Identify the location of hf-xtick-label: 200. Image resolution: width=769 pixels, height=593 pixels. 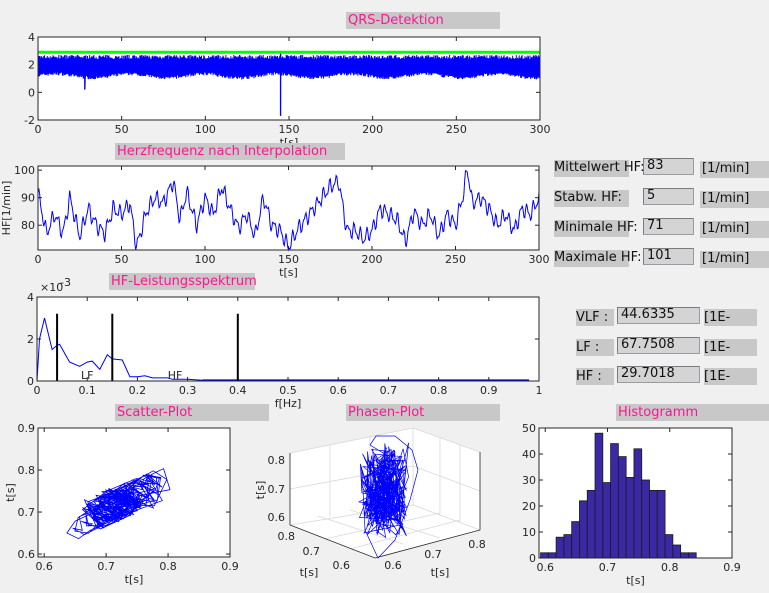
(372, 259).